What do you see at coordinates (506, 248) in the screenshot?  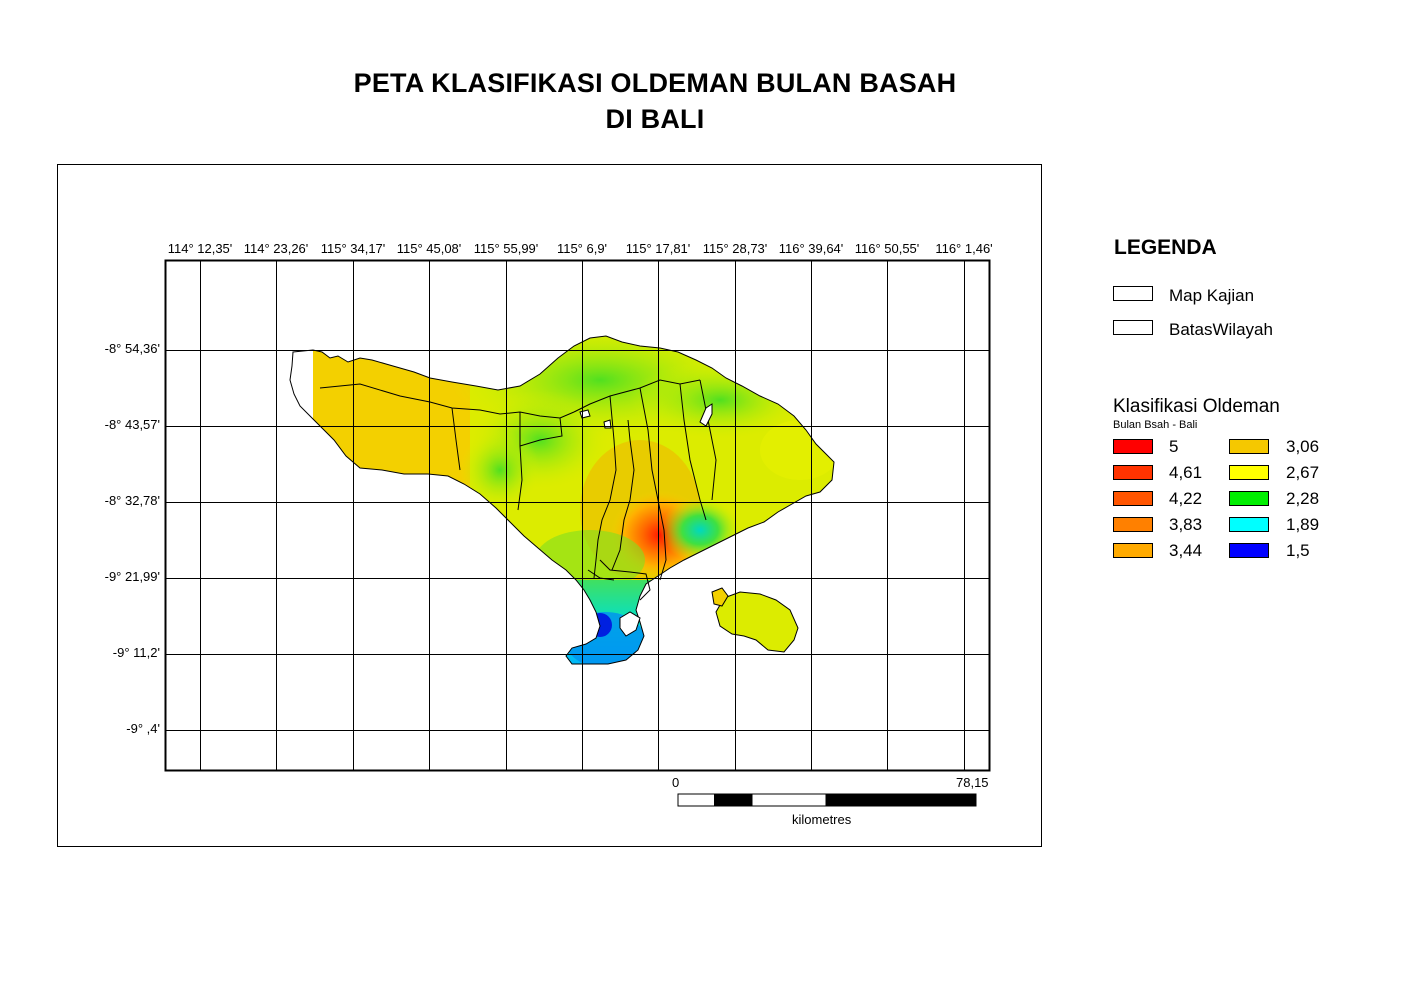 I see `longitude-label: 115° 55,99'` at bounding box center [506, 248].